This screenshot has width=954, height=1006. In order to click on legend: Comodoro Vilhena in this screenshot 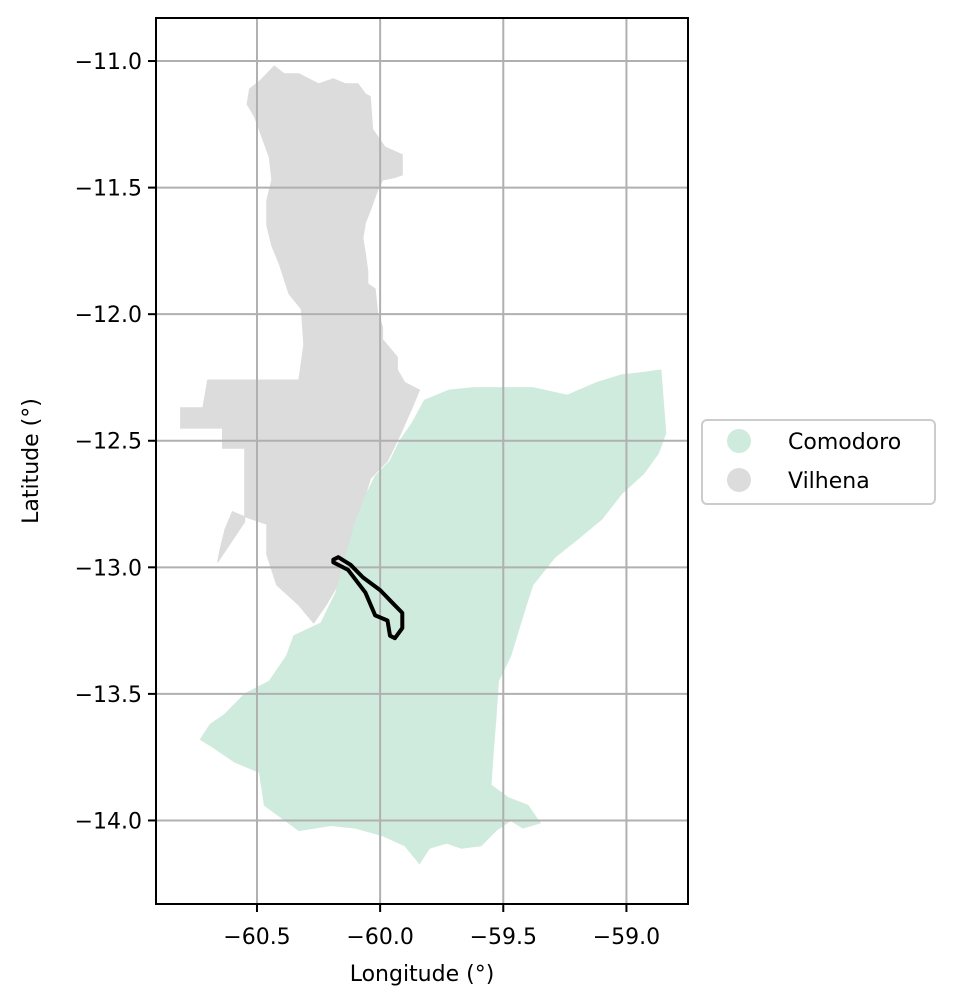, I will do `click(818, 462)`.